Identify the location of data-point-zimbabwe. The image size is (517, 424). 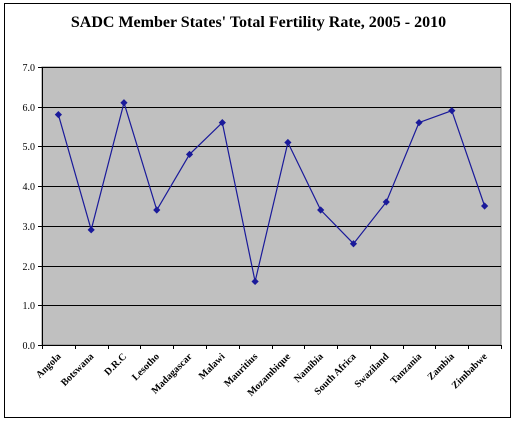
(485, 206).